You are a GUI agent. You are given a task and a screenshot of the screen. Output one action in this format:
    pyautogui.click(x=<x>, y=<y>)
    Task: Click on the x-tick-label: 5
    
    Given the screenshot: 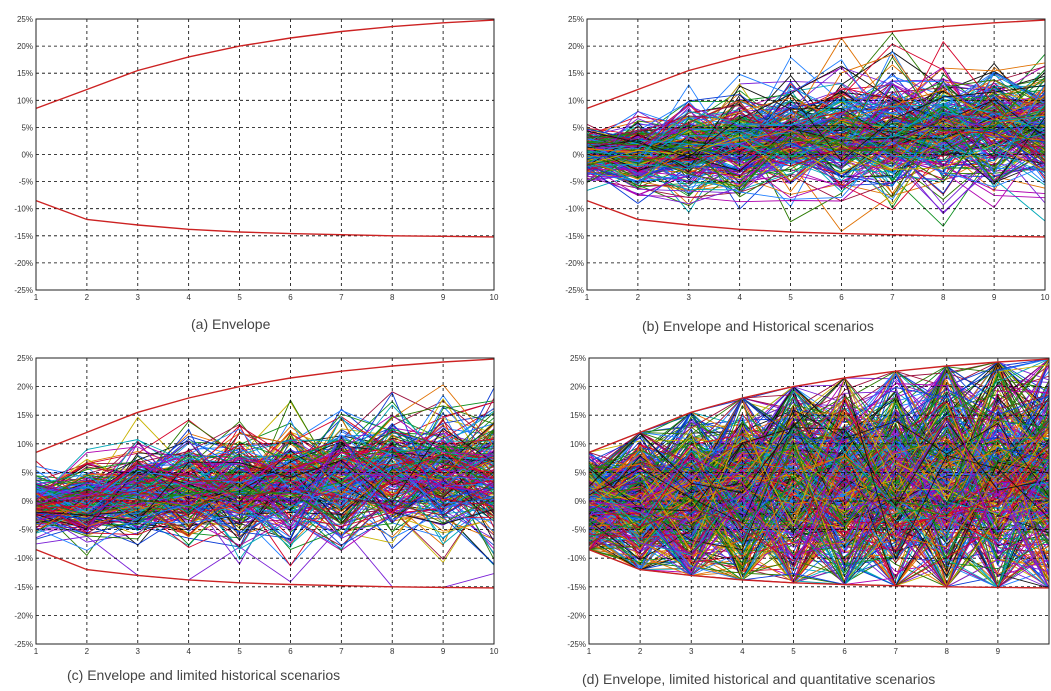 What is the action you would take?
    pyautogui.click(x=790, y=297)
    